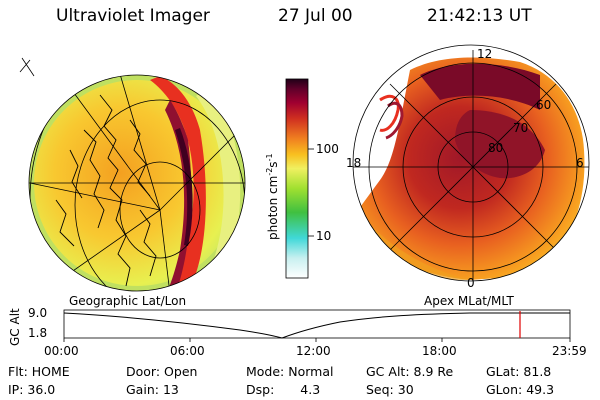  Describe the element at coordinates (61, 351) in the screenshot. I see `altitude-xtick-0000: 00:00` at that location.